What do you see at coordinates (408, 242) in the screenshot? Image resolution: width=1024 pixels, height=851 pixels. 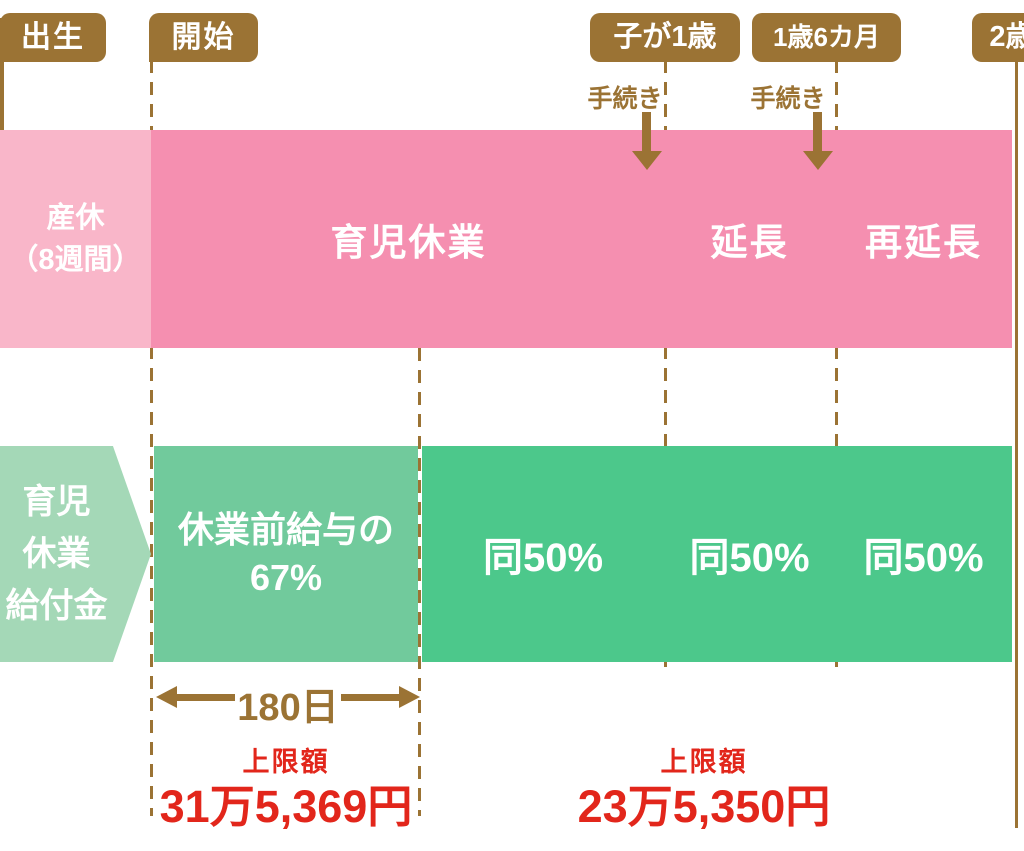 I see `childcare-leave-label: 育児休業` at bounding box center [408, 242].